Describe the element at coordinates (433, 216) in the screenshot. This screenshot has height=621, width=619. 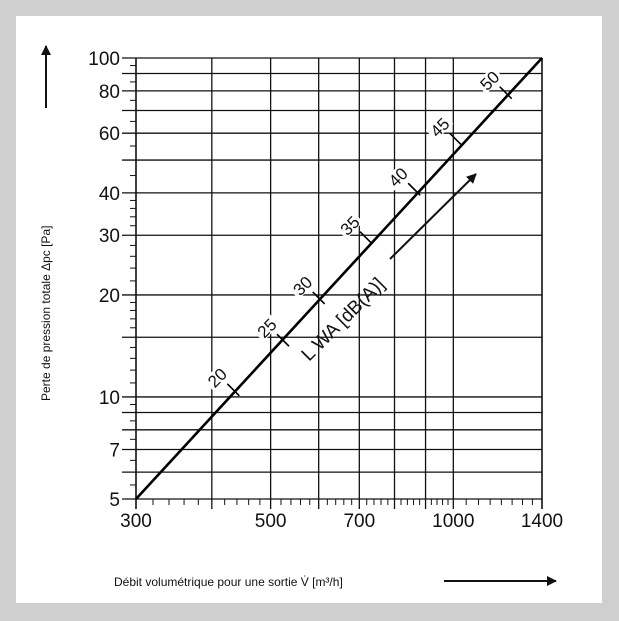
I see `lwa-arrow` at that location.